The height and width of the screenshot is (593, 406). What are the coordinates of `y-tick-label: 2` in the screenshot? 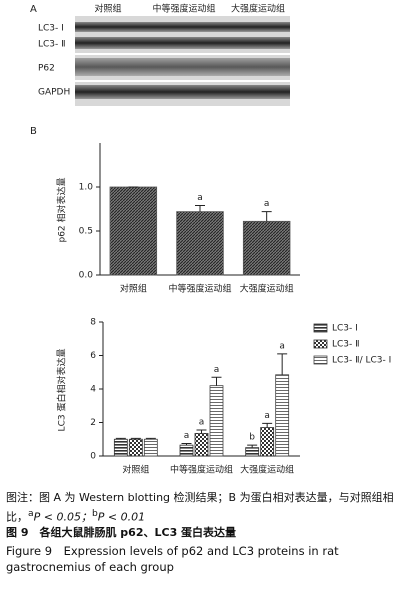 It's located at (93, 423).